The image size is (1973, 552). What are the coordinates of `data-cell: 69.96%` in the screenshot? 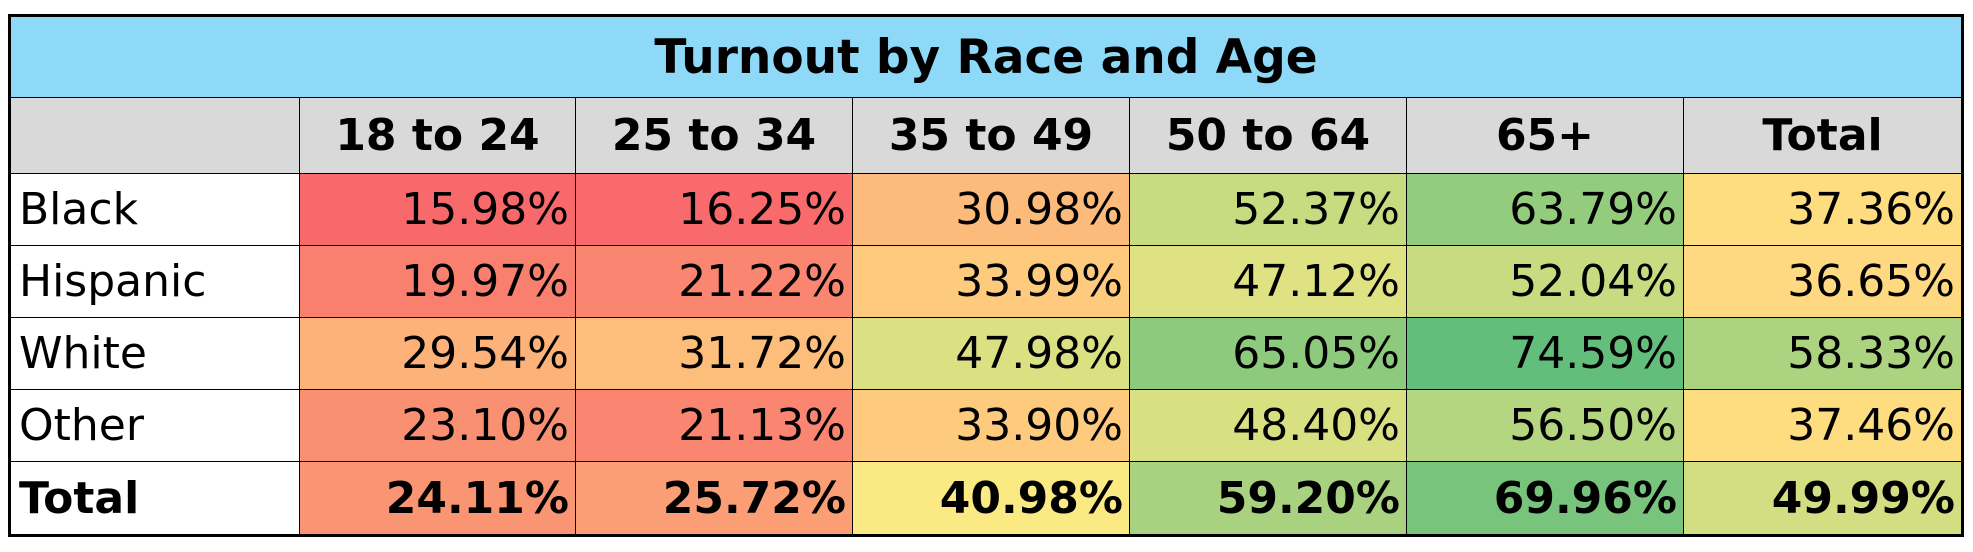 It's located at (1545, 498).